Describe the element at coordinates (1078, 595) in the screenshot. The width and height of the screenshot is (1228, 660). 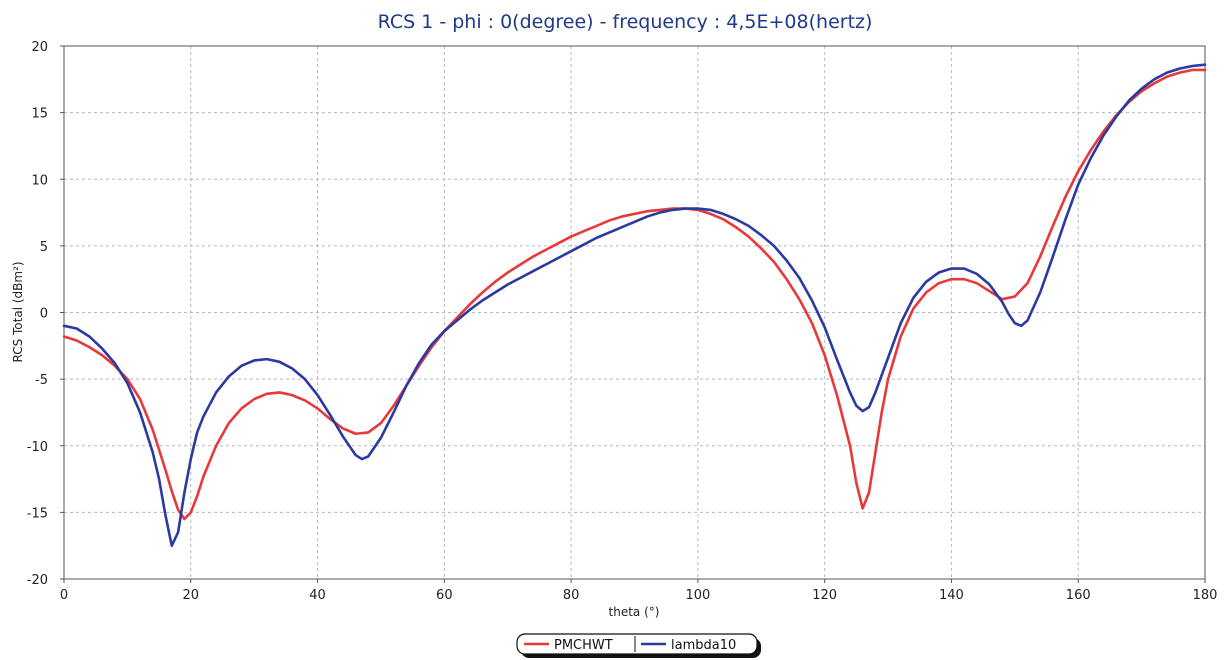
I see `x-tick-label: 160` at that location.